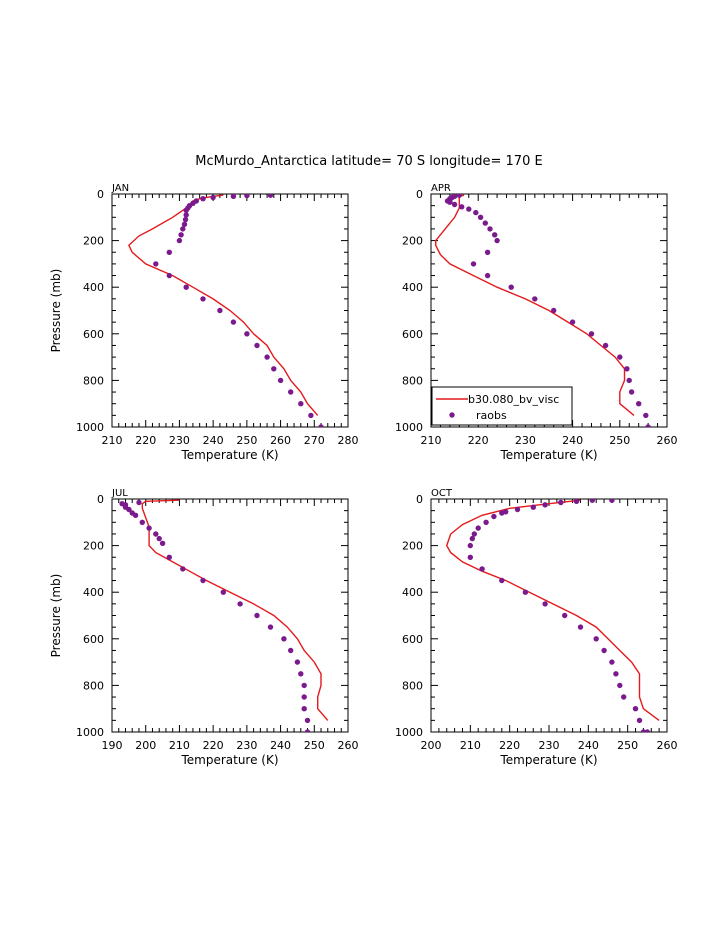  I want to click on jul-y-tick-label: 800, so click(93, 685).